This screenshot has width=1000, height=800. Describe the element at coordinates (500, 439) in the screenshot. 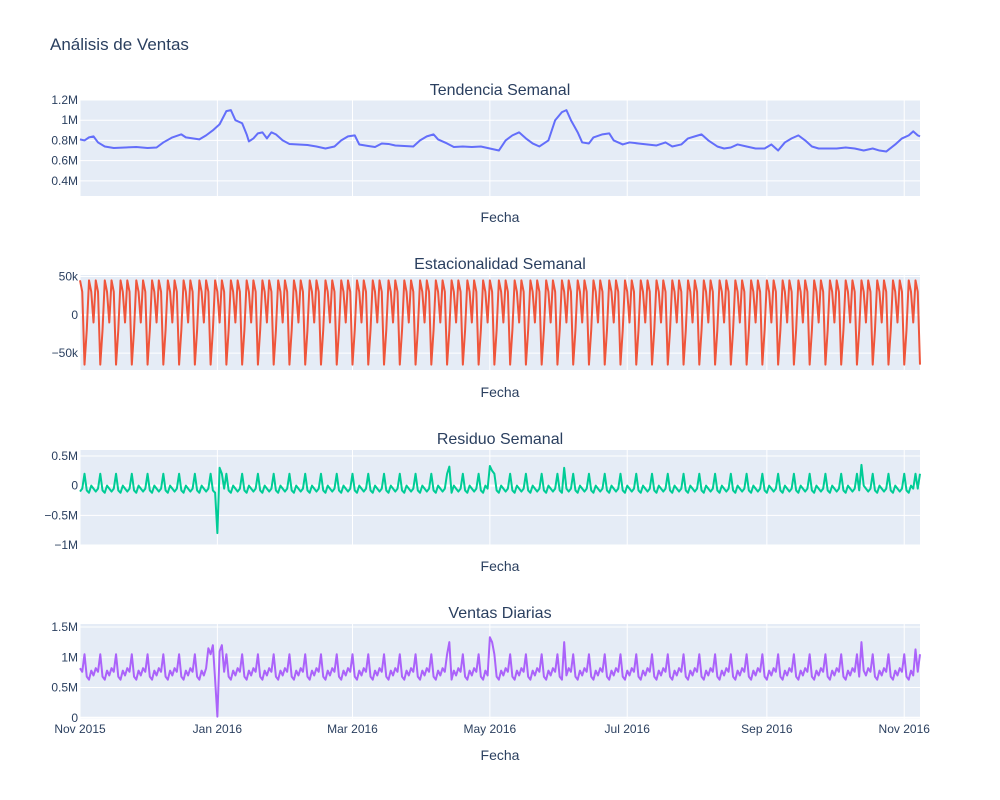

I see `subplot-title: Residuo Semanal` at that location.